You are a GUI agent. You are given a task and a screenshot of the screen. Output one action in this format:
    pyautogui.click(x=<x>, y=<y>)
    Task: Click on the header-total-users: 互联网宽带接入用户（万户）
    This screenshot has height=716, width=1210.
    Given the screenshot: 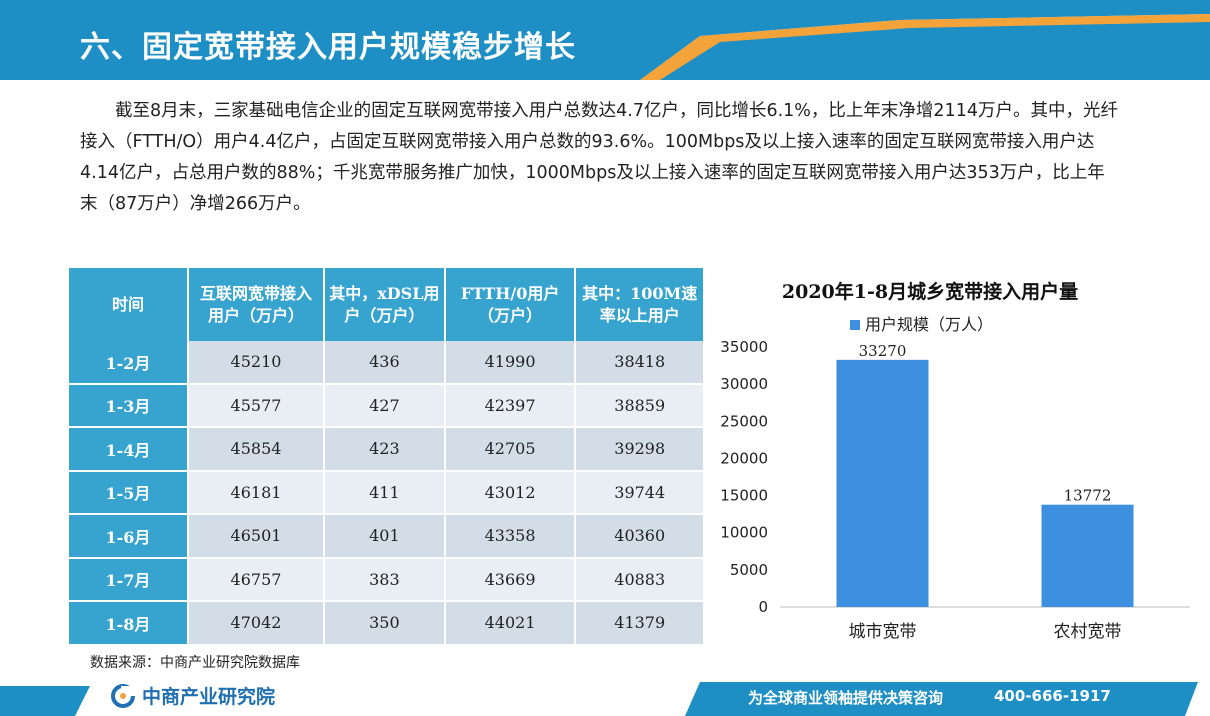 What is the action you would take?
    pyautogui.click(x=257, y=304)
    